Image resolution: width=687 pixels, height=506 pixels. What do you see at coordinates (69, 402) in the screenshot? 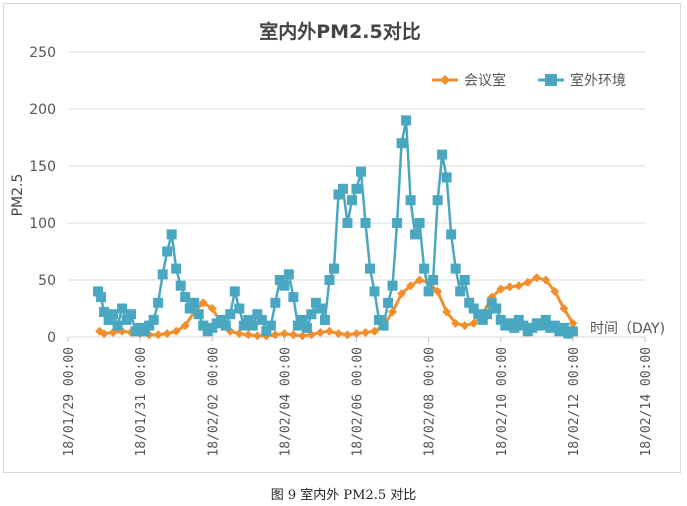
I see `x-tick-label-0: 18/01/29 00:00` at bounding box center [69, 402].